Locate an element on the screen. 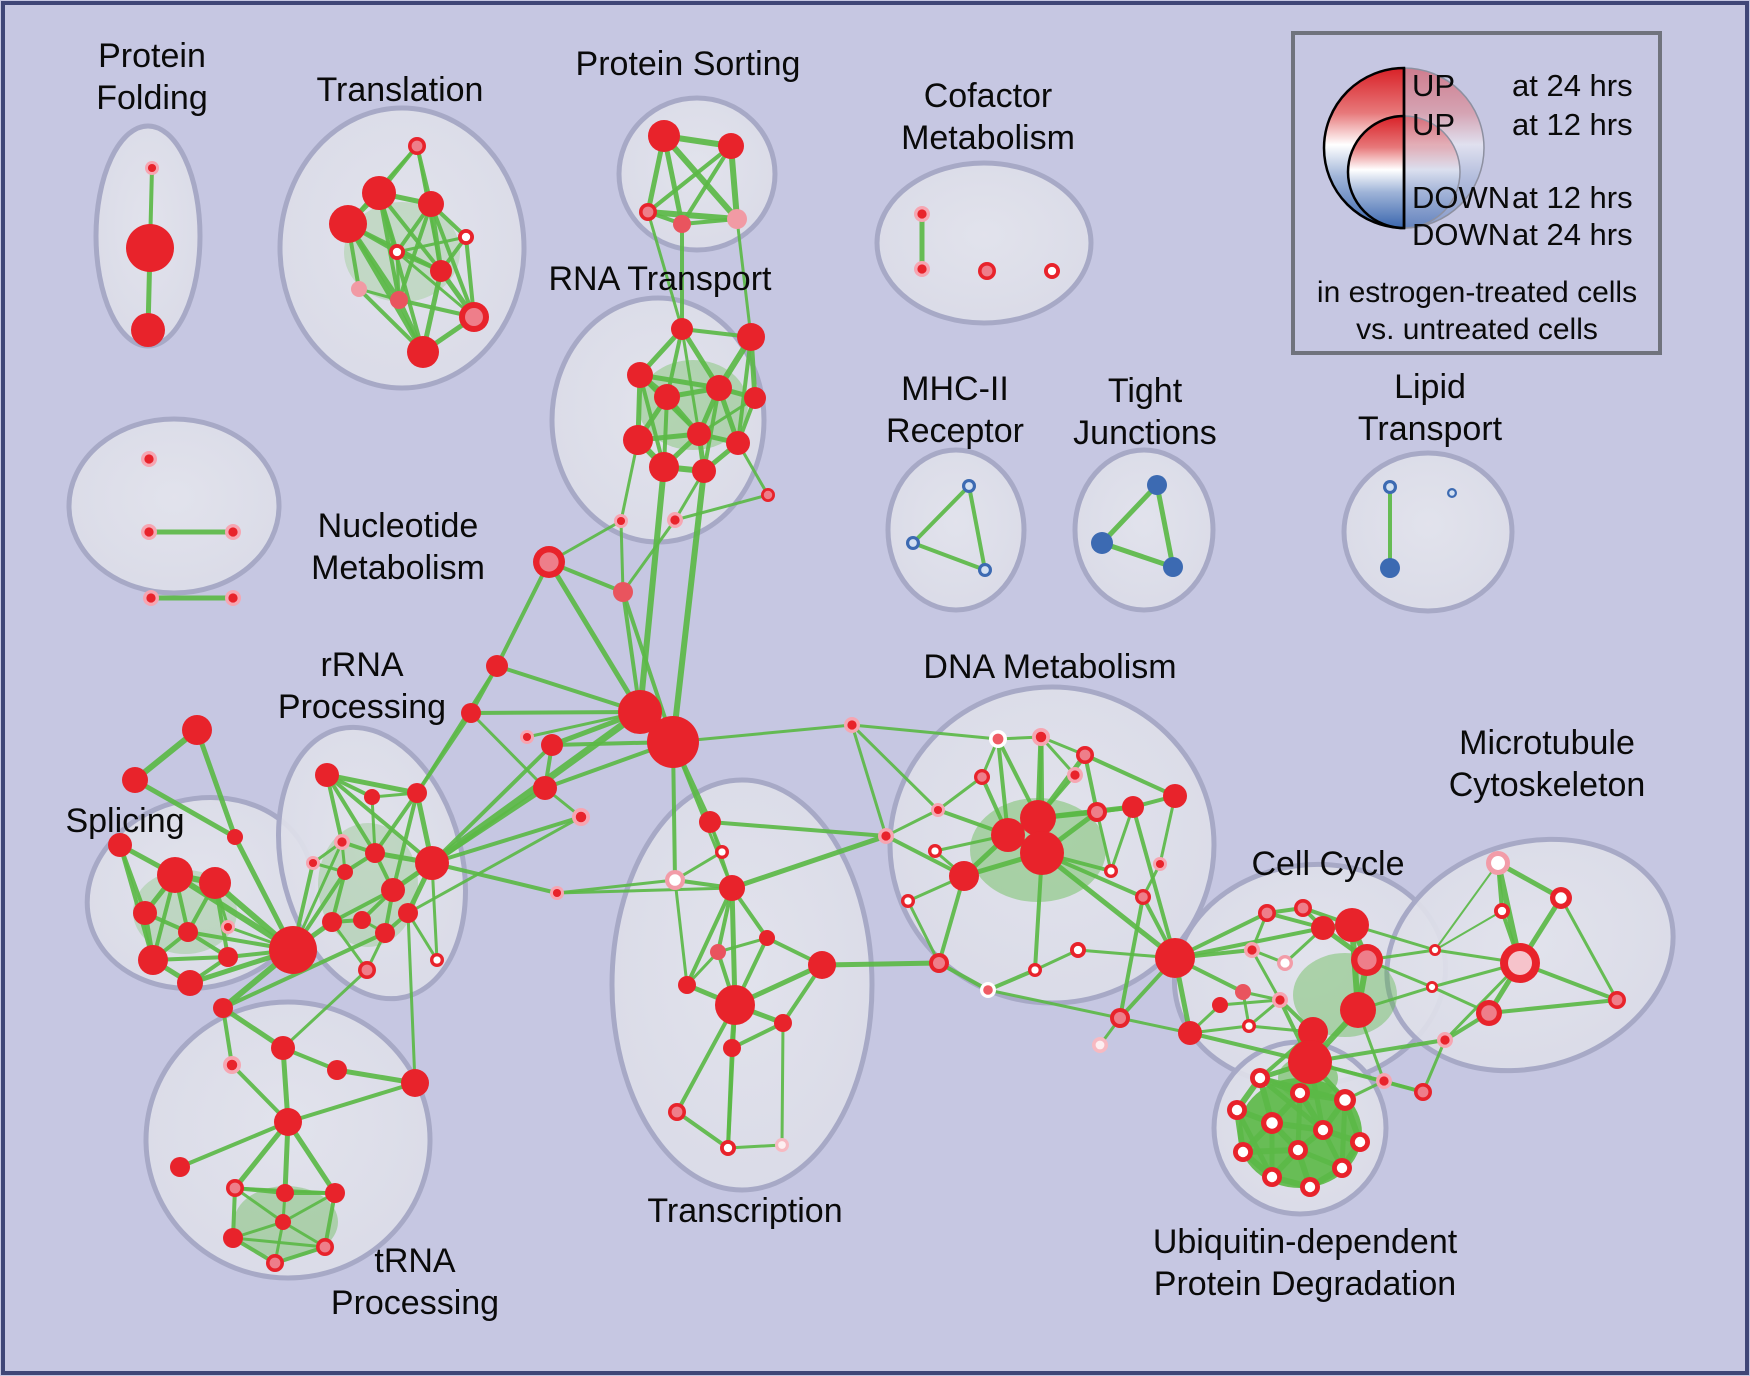  node-sp1 is located at coordinates (135, 780).